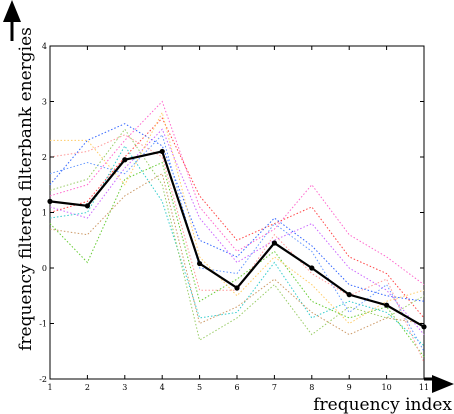 The image size is (454, 414). Describe the element at coordinates (424, 387) in the screenshot. I see `x-tick-label-11: 11` at that location.